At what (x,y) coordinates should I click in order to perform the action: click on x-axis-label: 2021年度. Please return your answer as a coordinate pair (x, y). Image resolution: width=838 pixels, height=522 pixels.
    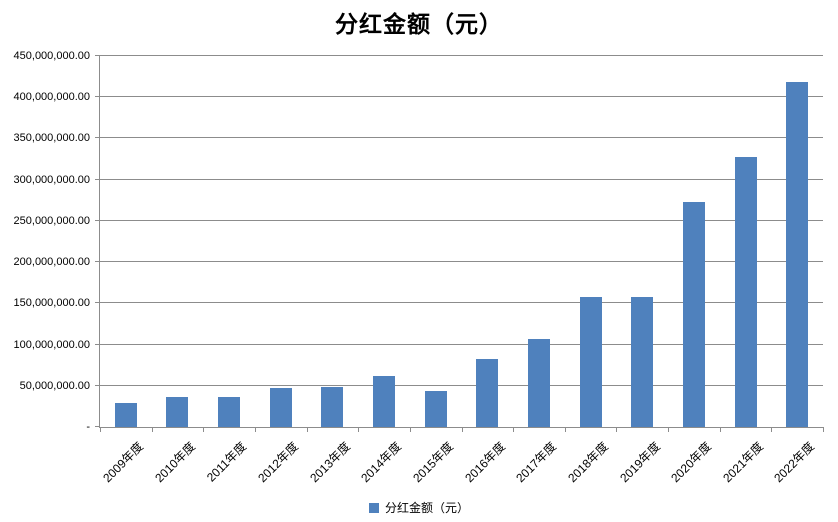
    Looking at the image, I should click on (743, 462).